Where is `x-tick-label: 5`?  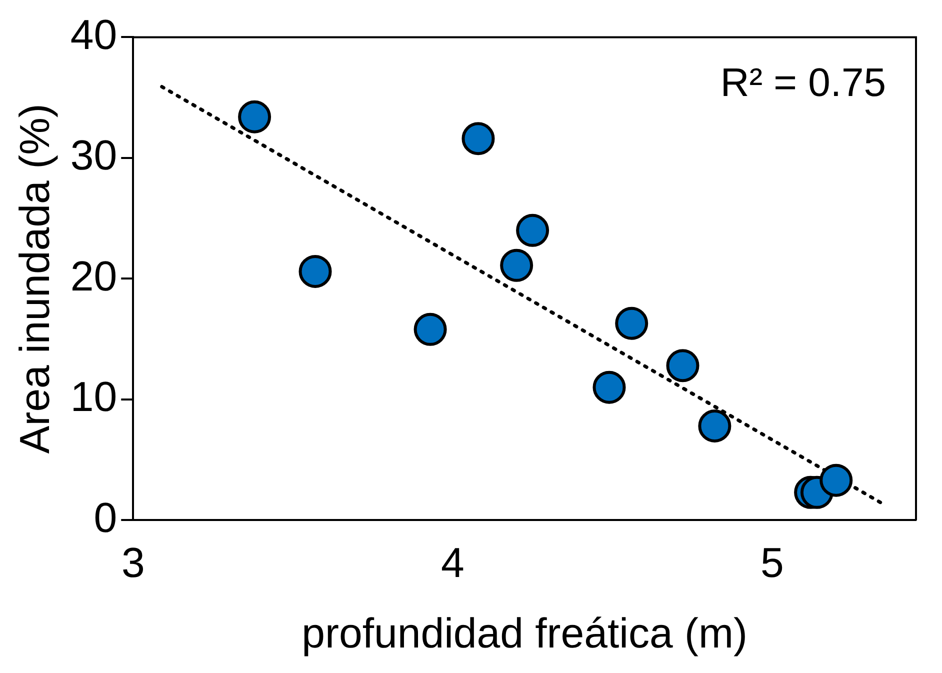
x-tick-label: 5 is located at coordinates (772, 562).